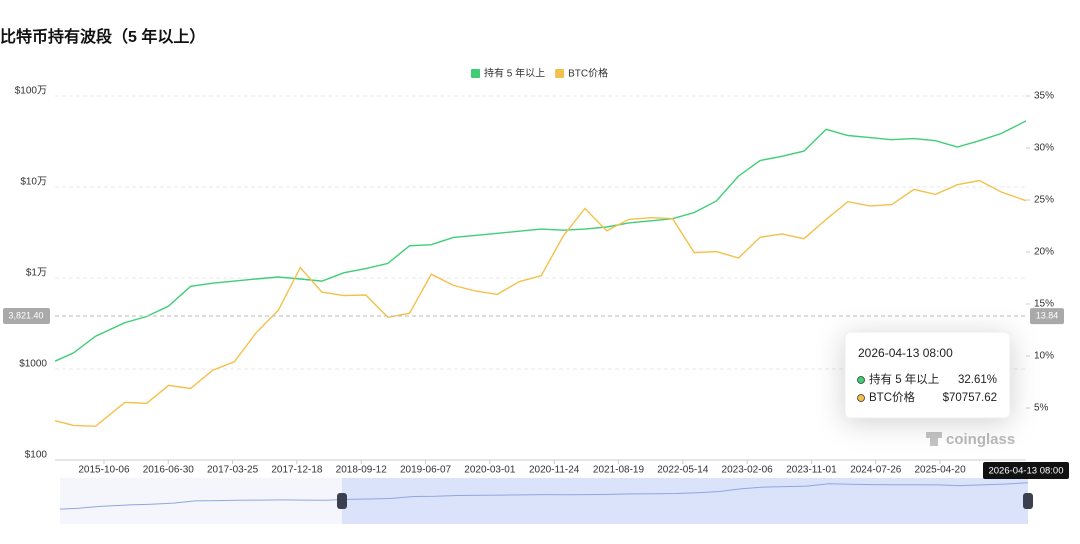  Describe the element at coordinates (748, 470) in the screenshot. I see `x-tick-label: 2023-02-06` at that location.